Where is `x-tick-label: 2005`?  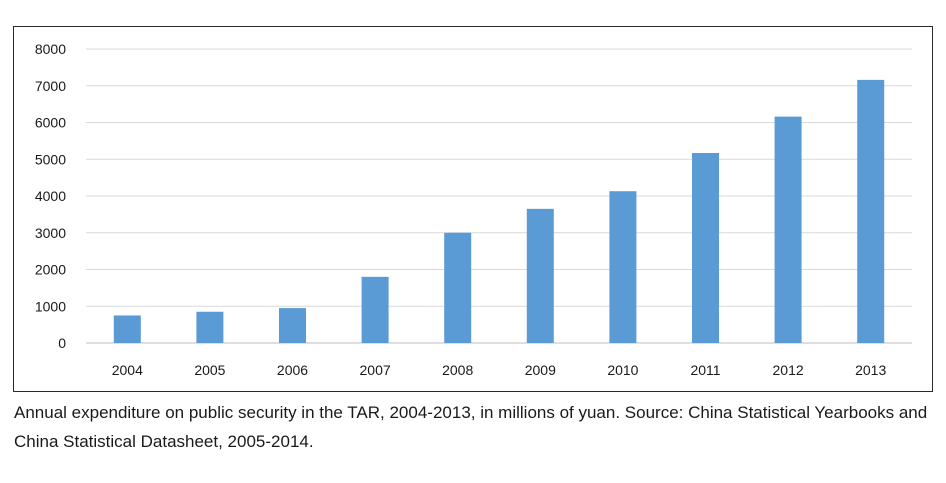
x-tick-label: 2005 is located at coordinates (209, 370).